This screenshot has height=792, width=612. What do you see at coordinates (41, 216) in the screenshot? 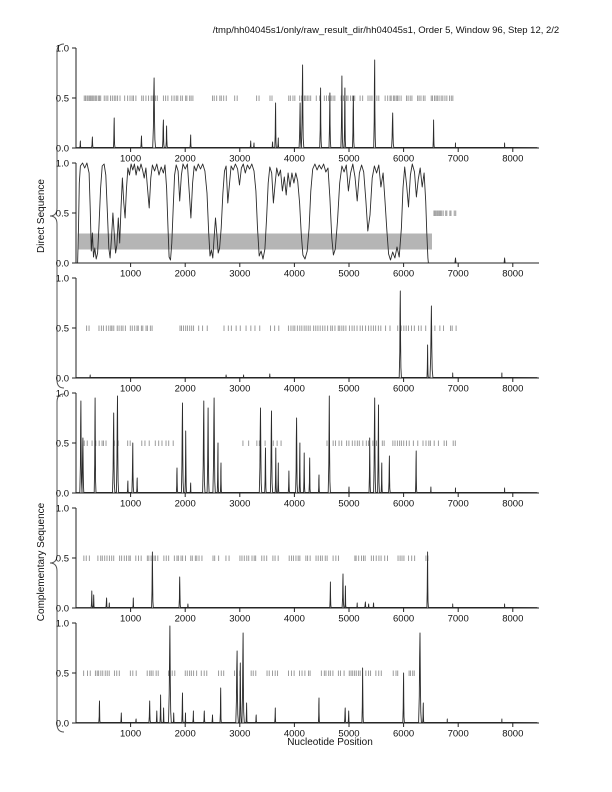
I see `group-label-direct: Direct Sequence` at bounding box center [41, 216].